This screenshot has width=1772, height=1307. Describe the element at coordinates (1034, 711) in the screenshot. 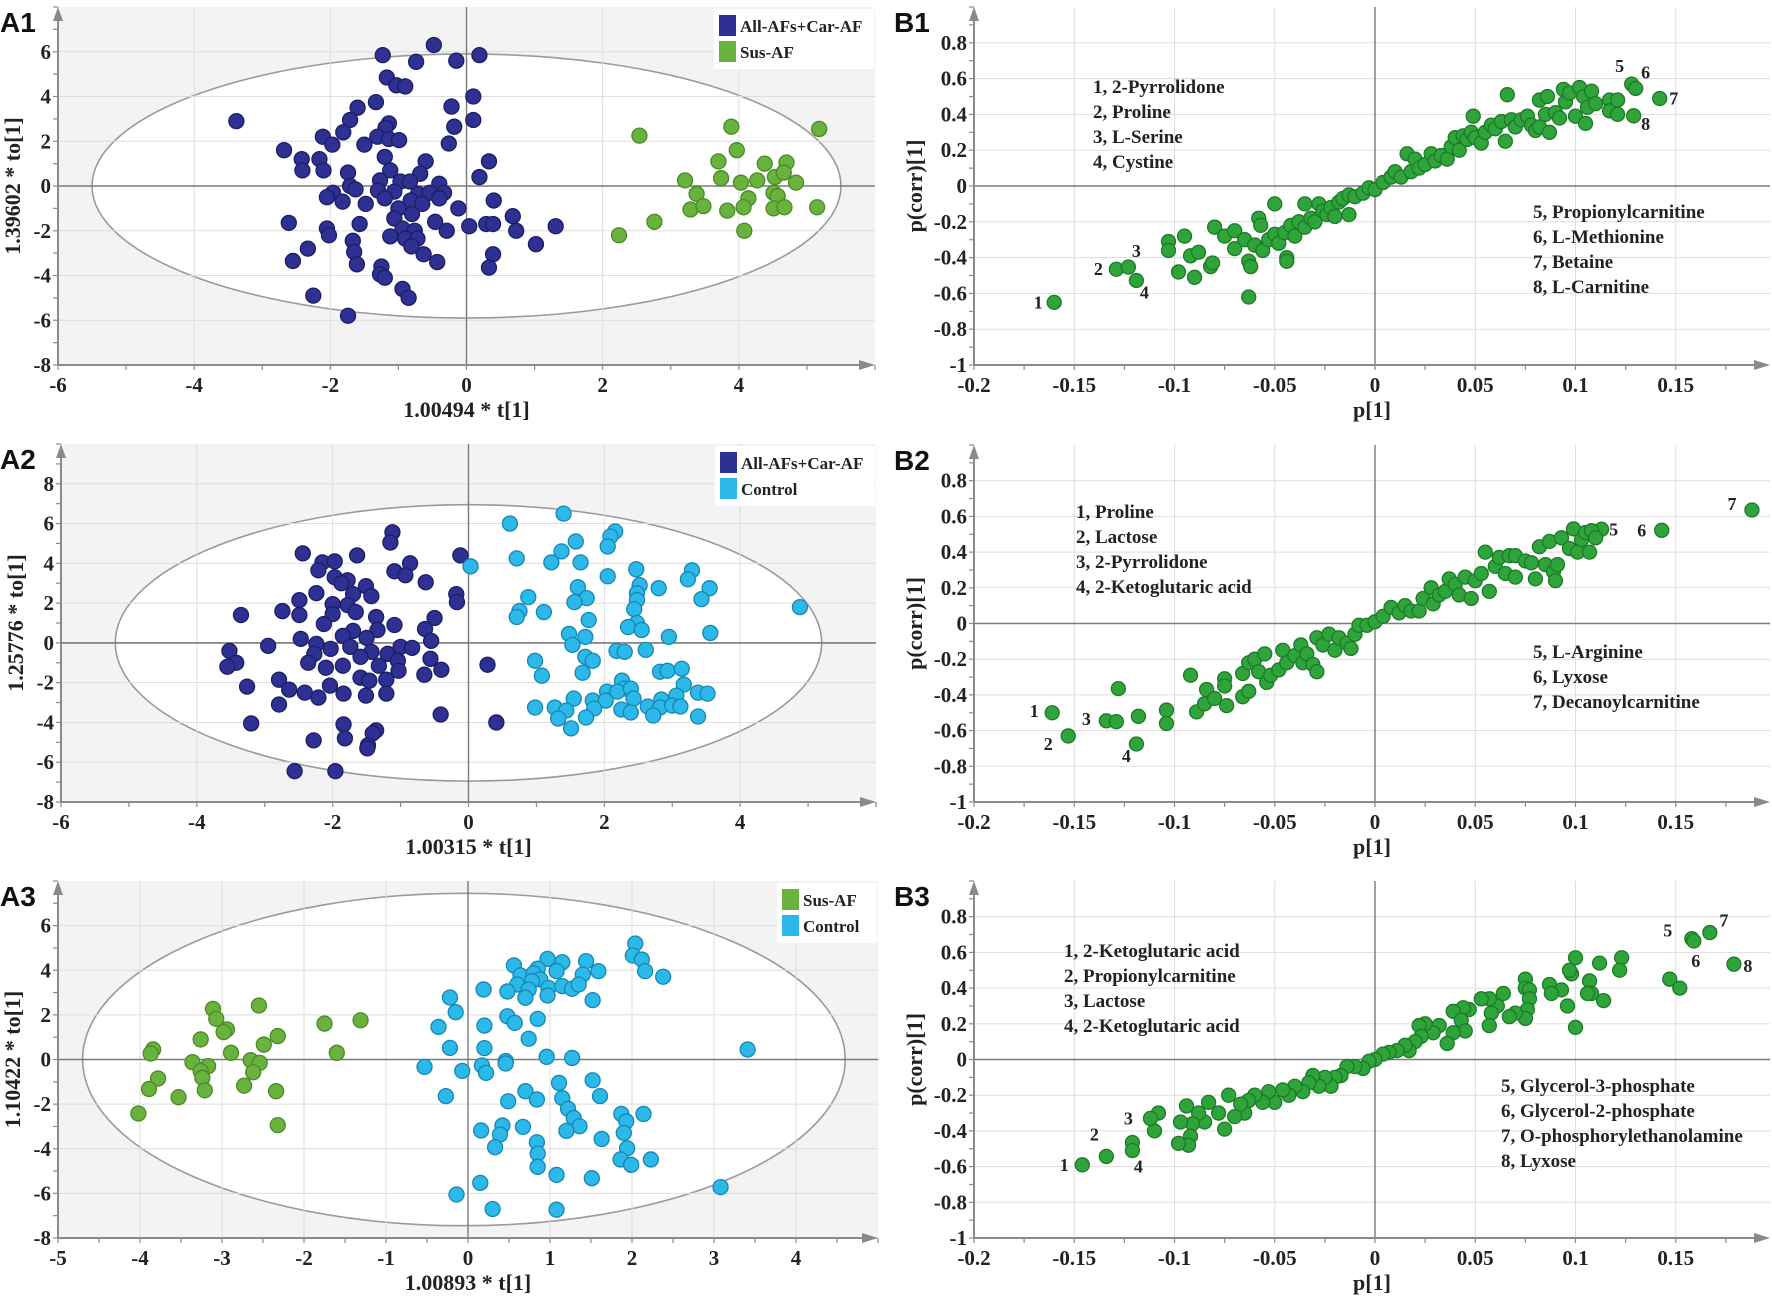

I see `point-label: 1` at that location.